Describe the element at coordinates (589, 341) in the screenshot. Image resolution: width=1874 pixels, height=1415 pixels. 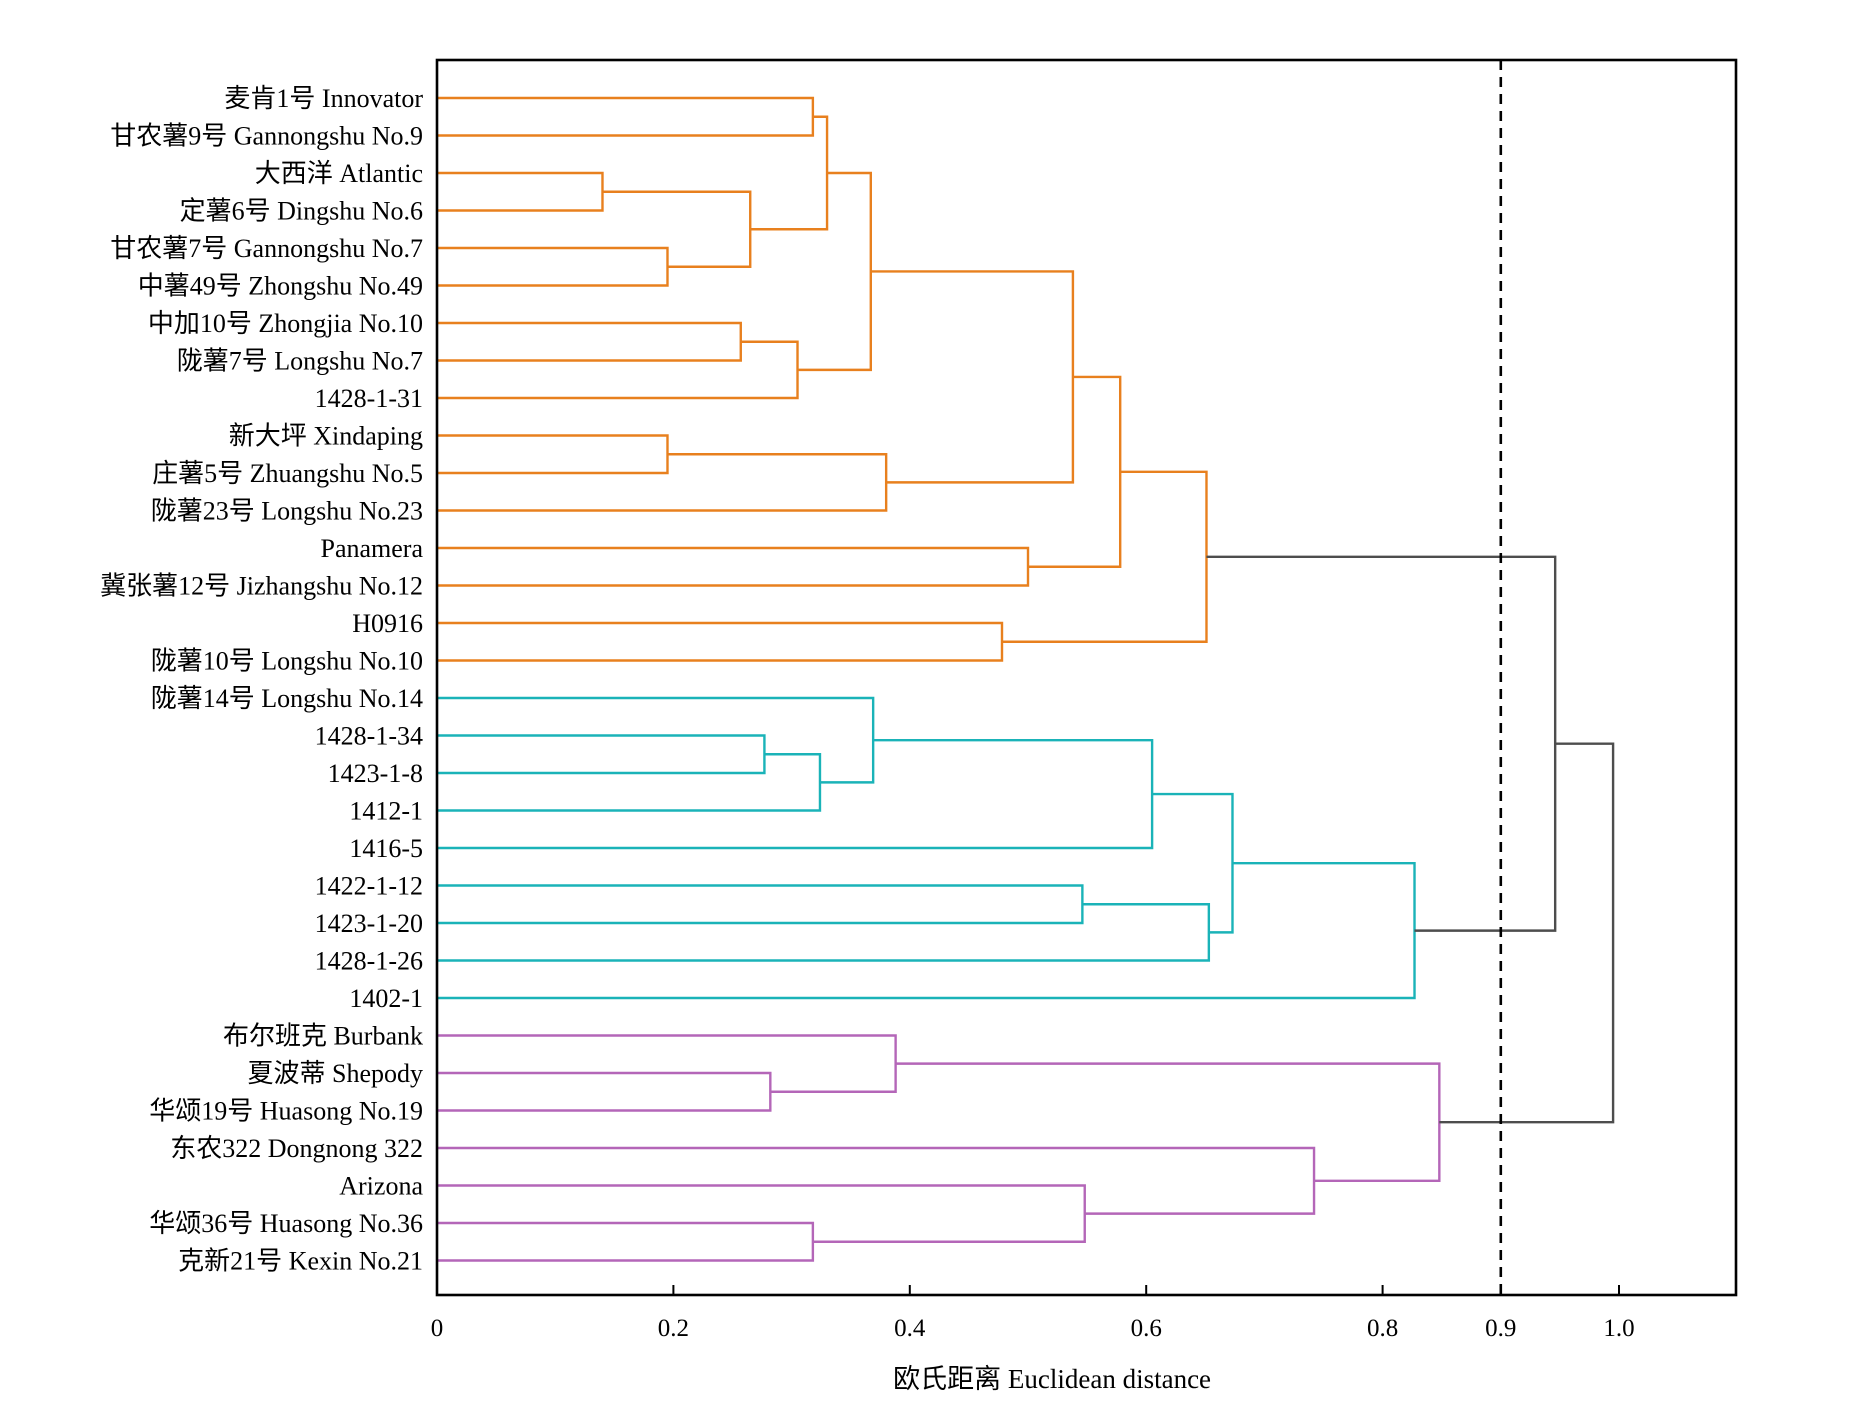
I see `branch-m6` at that location.